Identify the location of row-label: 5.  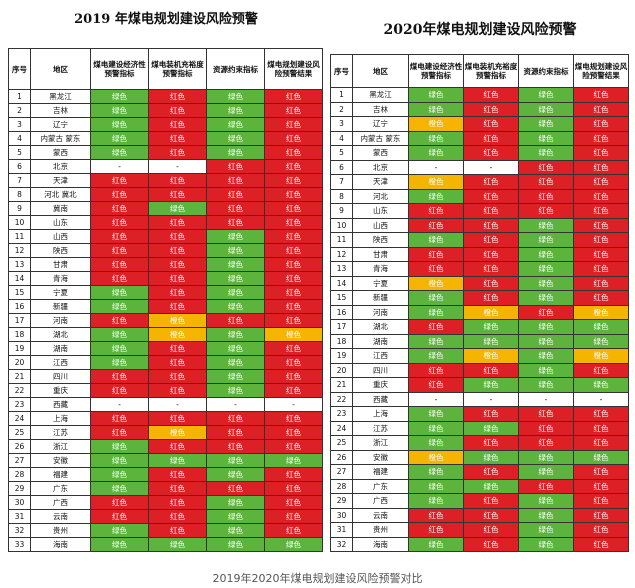
(341, 153).